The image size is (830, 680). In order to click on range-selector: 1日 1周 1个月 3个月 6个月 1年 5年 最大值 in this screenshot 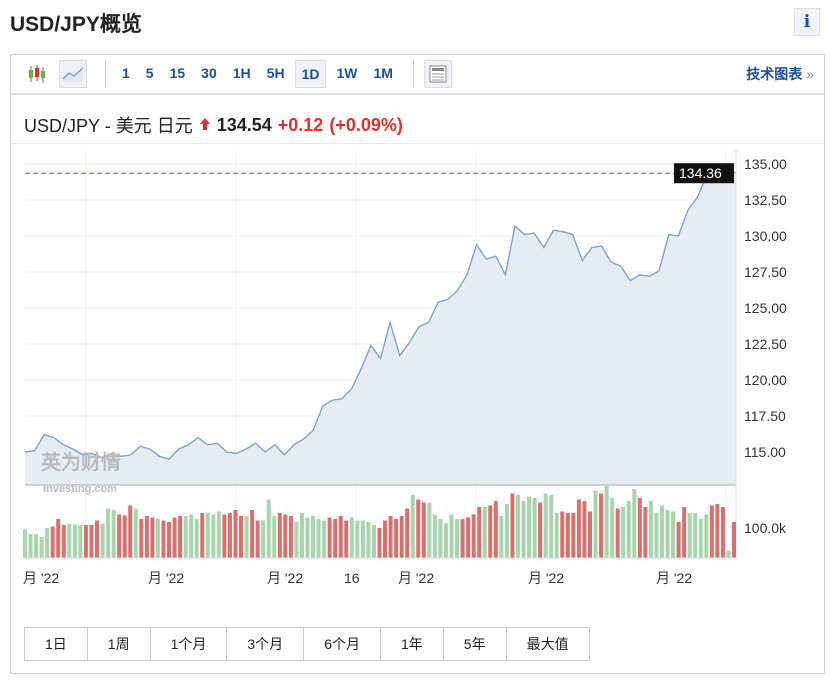, I will do `click(307, 644)`.